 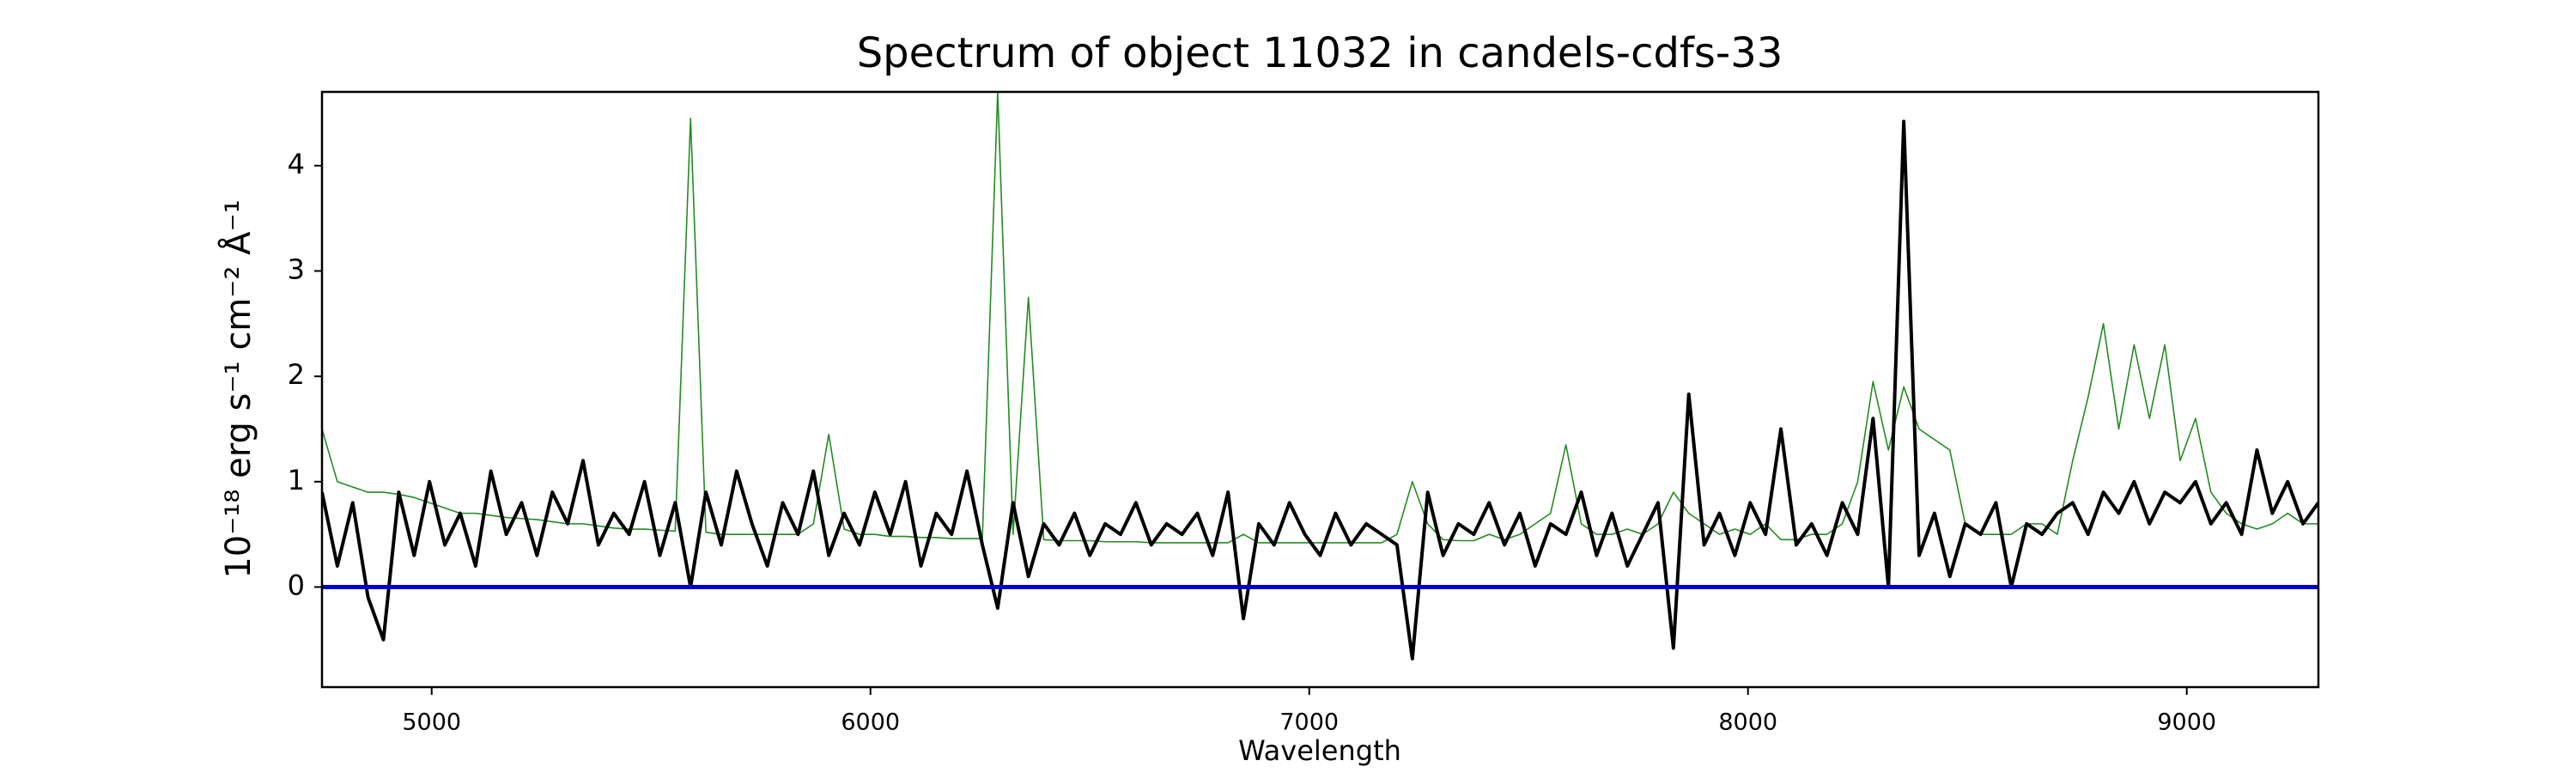 I want to click on y-tick-label: 0, so click(x=296, y=585).